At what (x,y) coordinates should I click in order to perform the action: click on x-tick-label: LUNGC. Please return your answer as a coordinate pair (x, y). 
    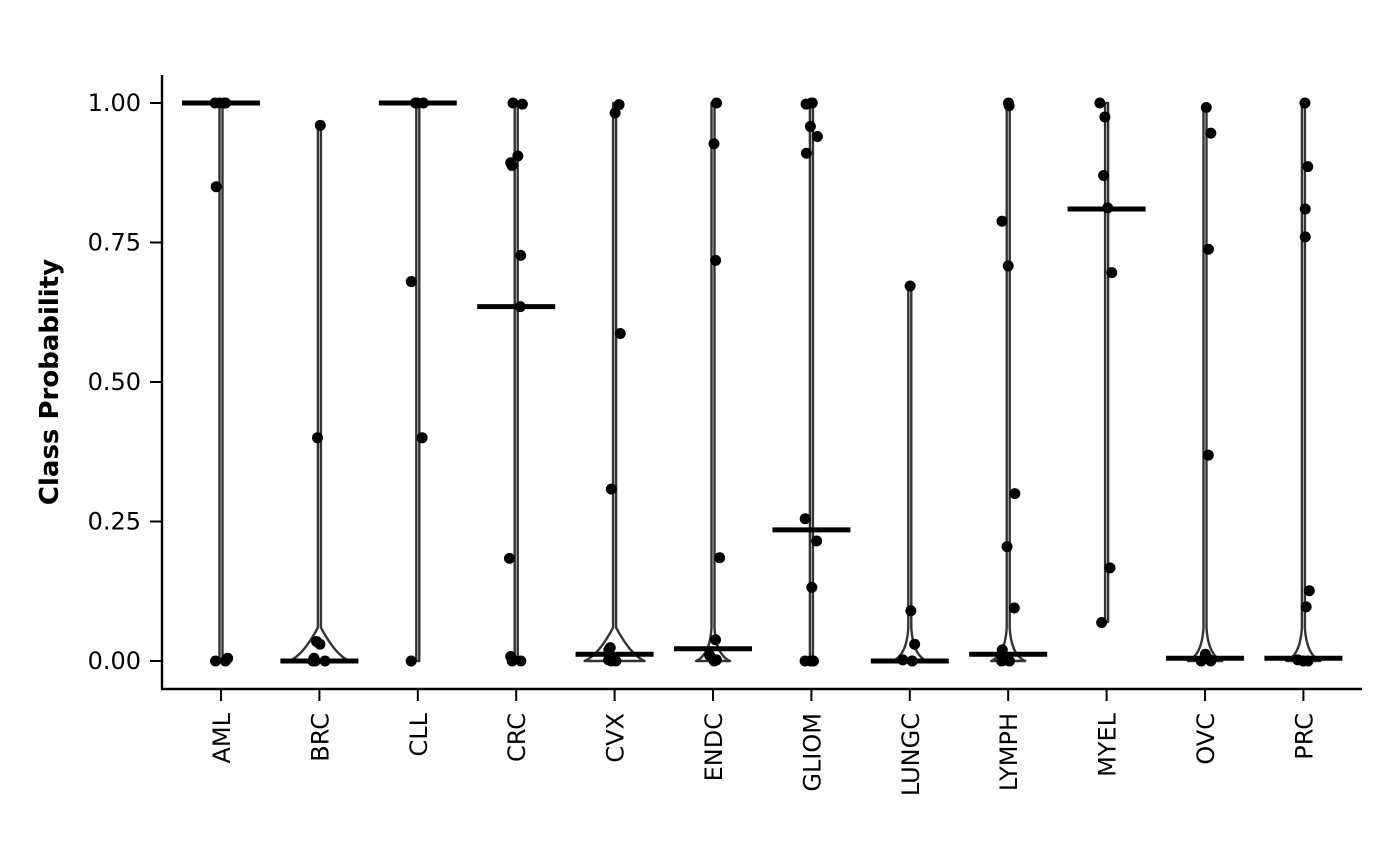
    Looking at the image, I should click on (911, 754).